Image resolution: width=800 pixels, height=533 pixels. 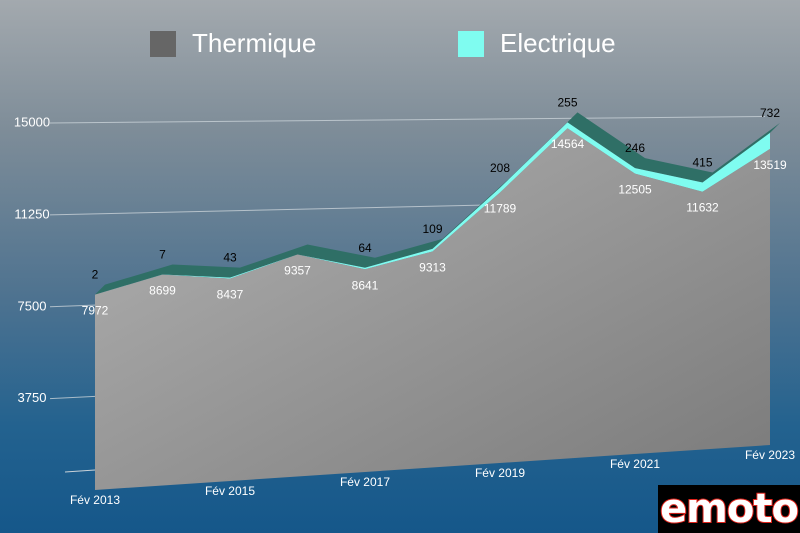 What do you see at coordinates (635, 464) in the screenshot?
I see `x-tick-label: Fév 2021` at bounding box center [635, 464].